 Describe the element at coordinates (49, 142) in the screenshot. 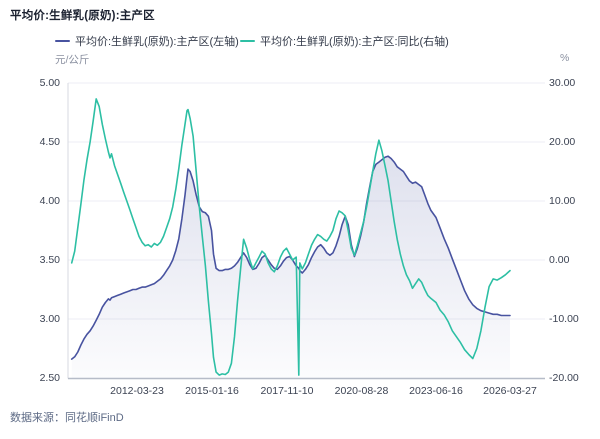

I see `left-axis-tick-label: 4.50` at that location.